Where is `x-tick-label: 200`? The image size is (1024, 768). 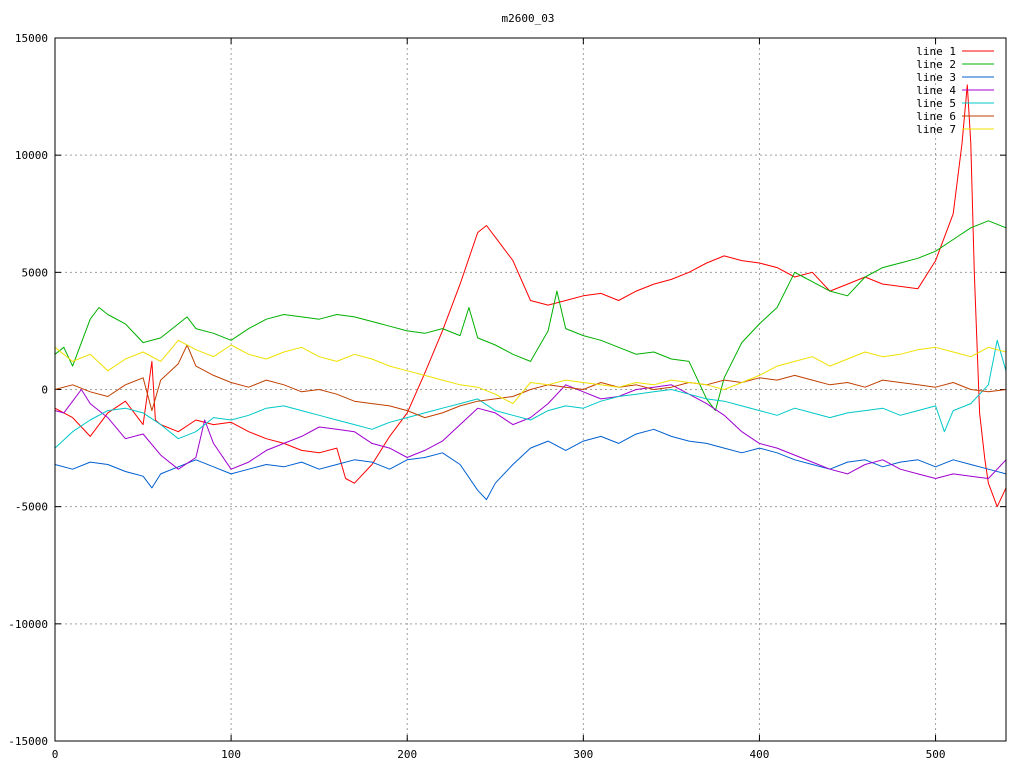 x-tick-label: 200 is located at coordinates (407, 754).